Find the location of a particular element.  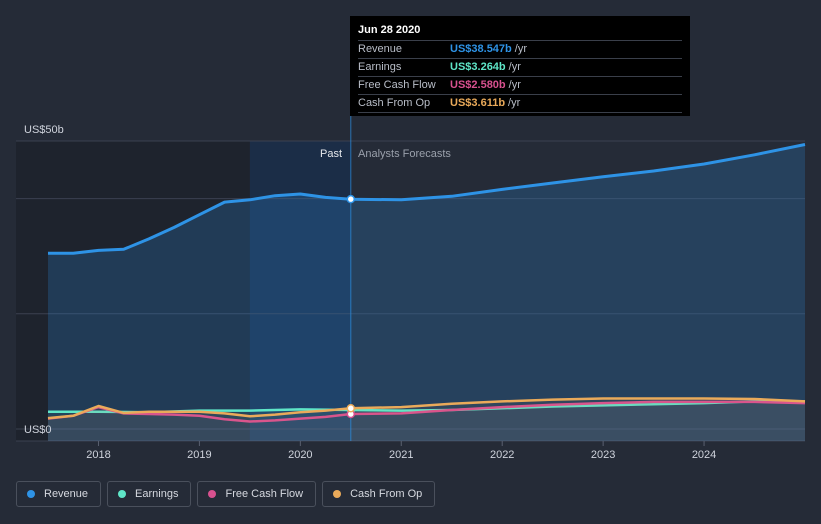

legend-item-free-cash-flow: Free Cash Flow is located at coordinates (257, 494).